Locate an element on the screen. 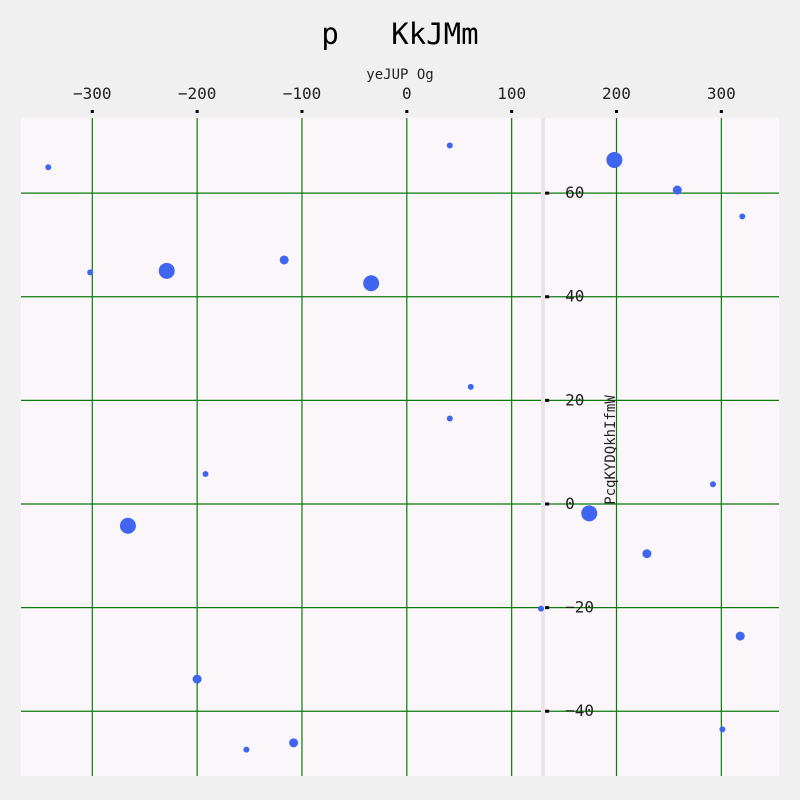 The width and height of the screenshot is (800, 800). y-tick-label: 20 is located at coordinates (574, 399).